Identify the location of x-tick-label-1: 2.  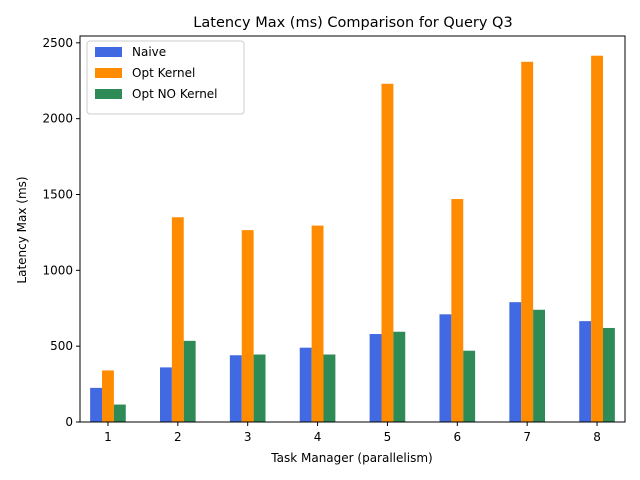
(178, 437).